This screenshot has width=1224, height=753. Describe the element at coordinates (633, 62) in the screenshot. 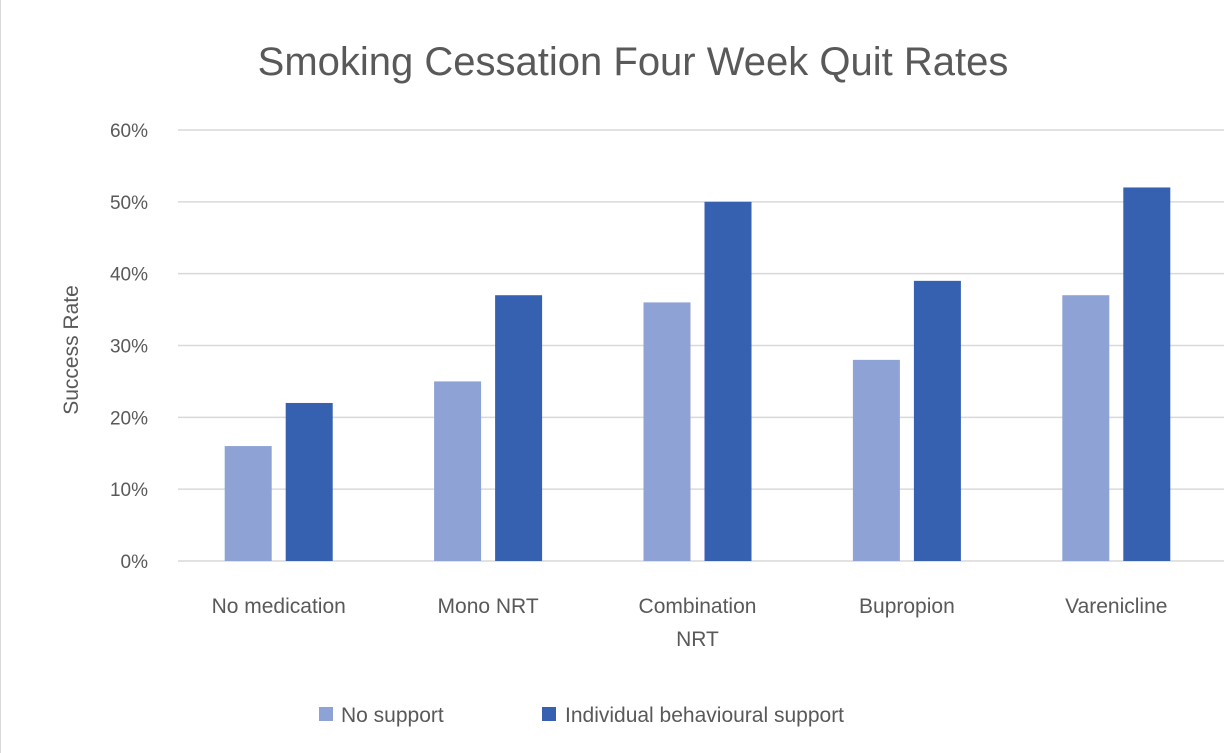

I see `chart-title: Smoking Cessation Four Week Quit Rates` at that location.